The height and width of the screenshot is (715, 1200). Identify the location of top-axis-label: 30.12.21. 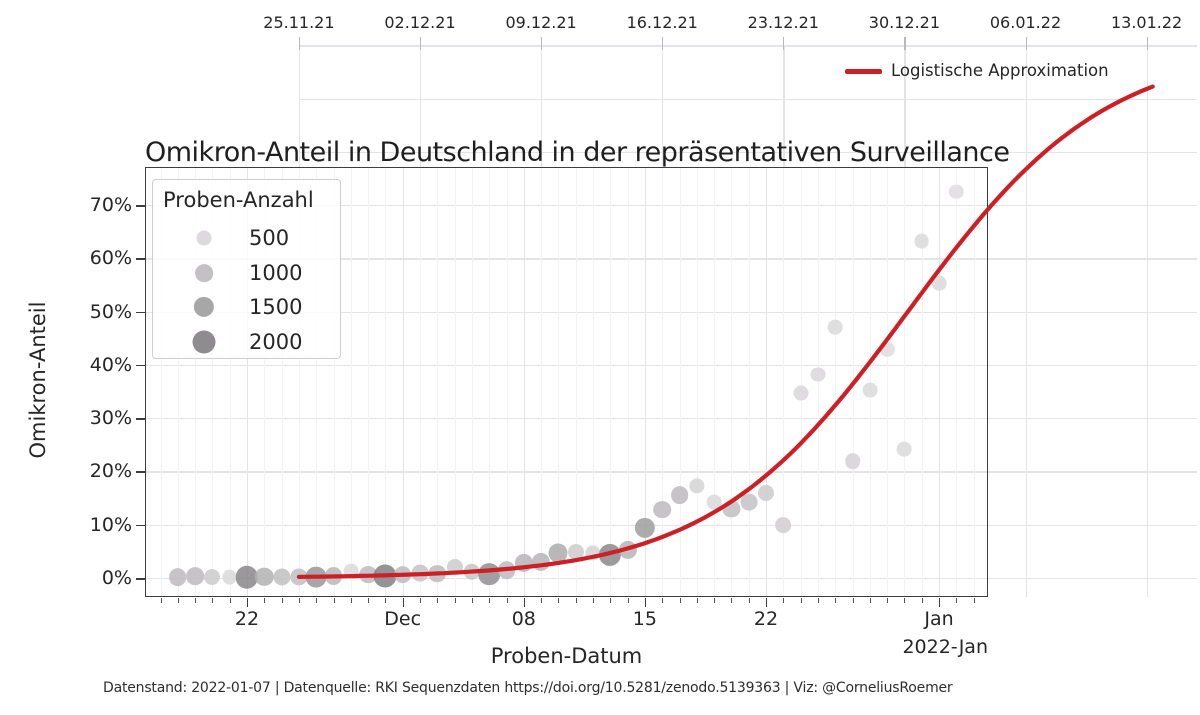
(904, 22).